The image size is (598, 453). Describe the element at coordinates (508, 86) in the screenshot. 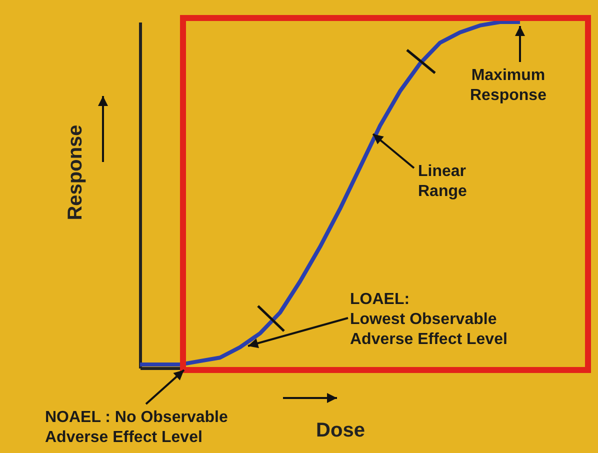

I see `annotation: Maximum Response` at that location.